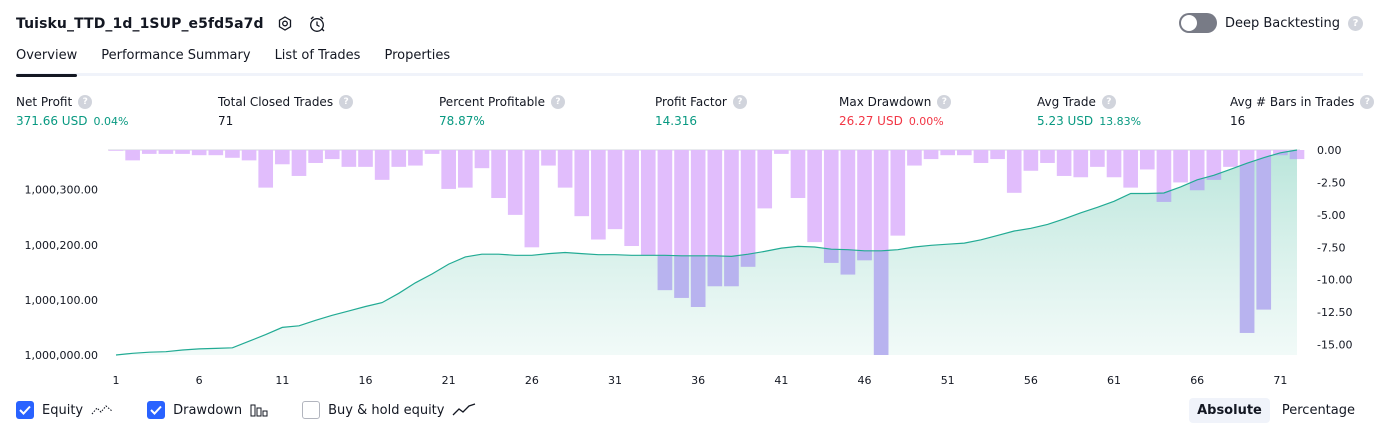 Image resolution: width=1379 pixels, height=435 pixels. Describe the element at coordinates (1282, 23) in the screenshot. I see `deep-backtesting-label: Deep Backtesting` at that location.